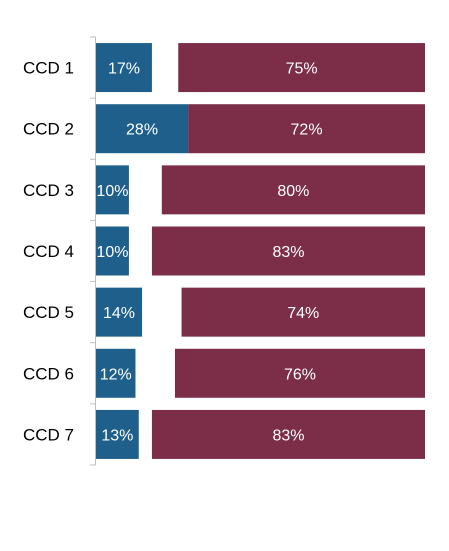  I want to click on data-label-series-2: 74%, so click(303, 313).